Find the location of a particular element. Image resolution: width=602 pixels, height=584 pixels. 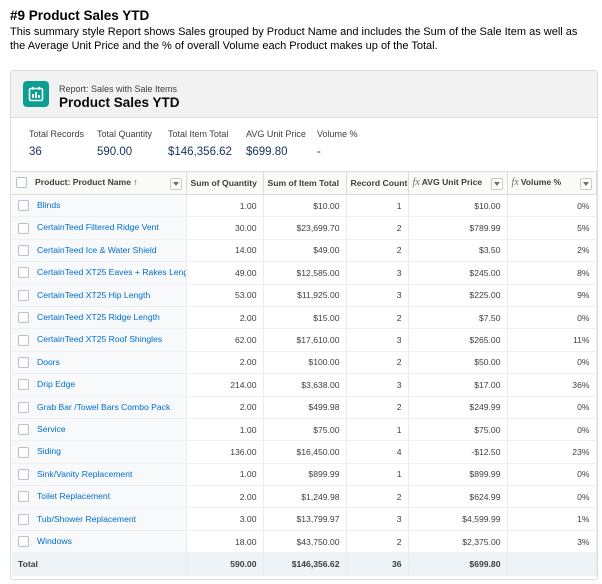

total-record-count: 36 is located at coordinates (377, 564).